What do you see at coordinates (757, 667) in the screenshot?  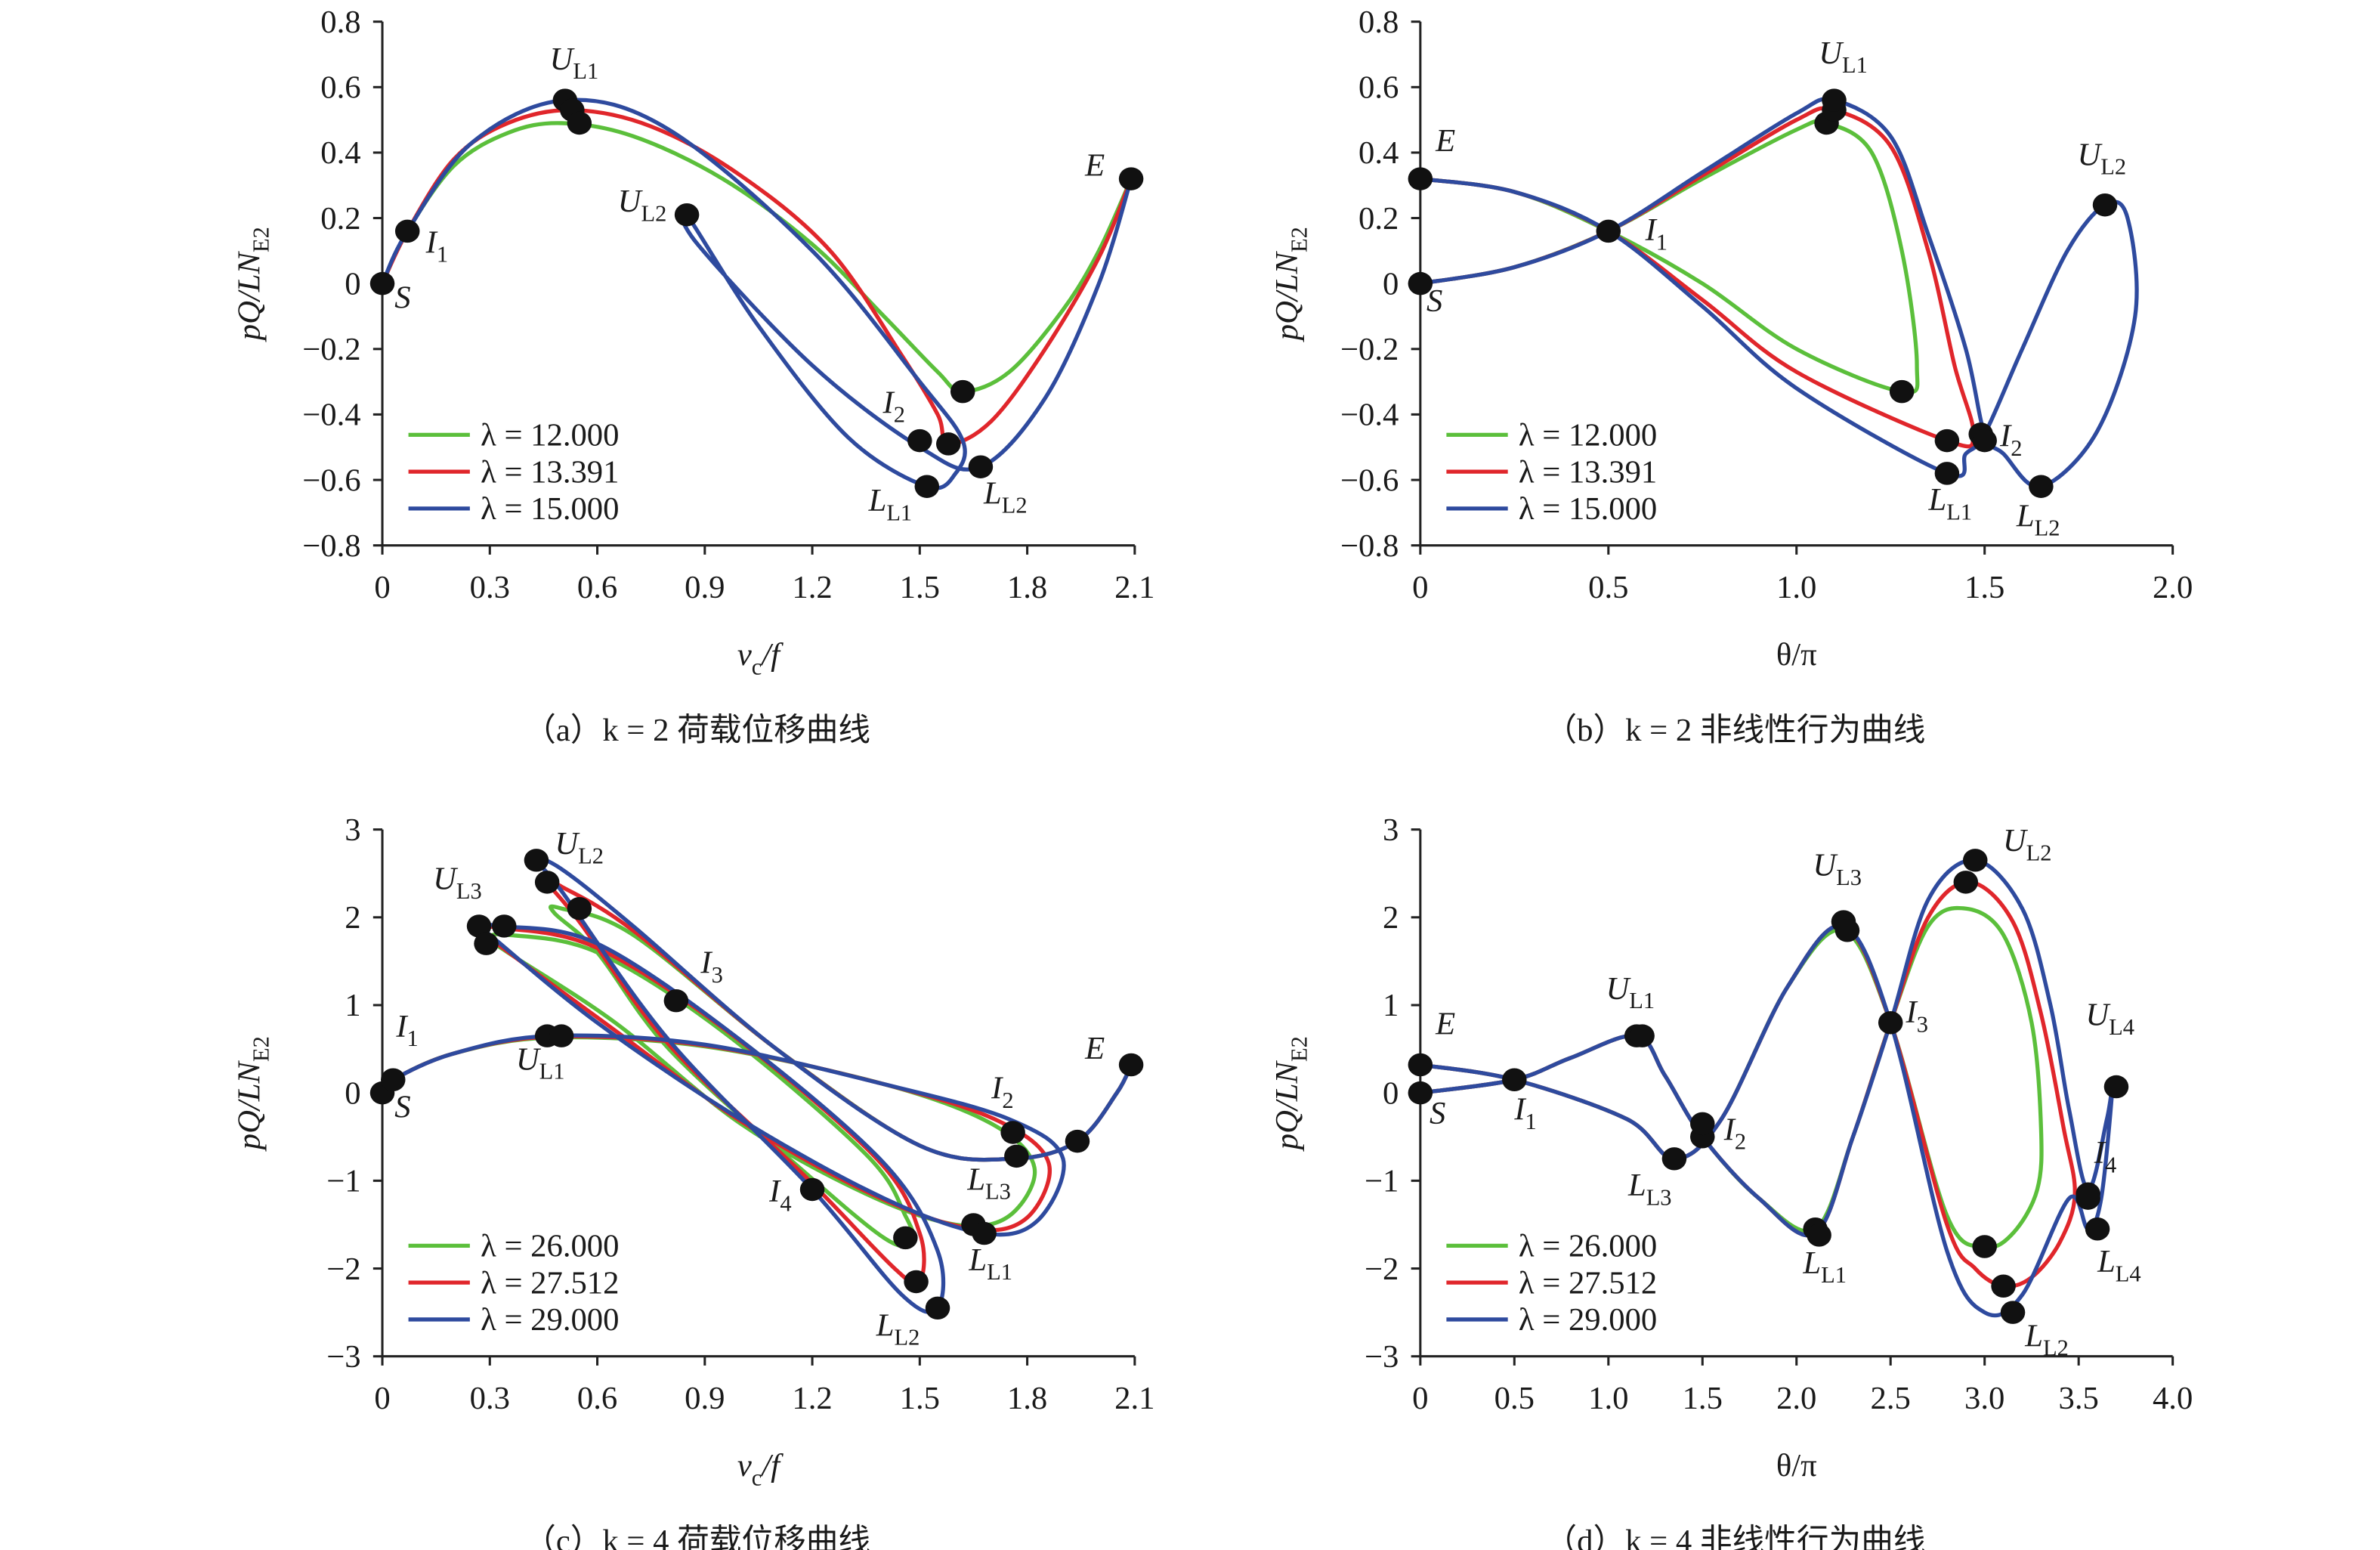 I see `x-axis-label-part: c` at bounding box center [757, 667].